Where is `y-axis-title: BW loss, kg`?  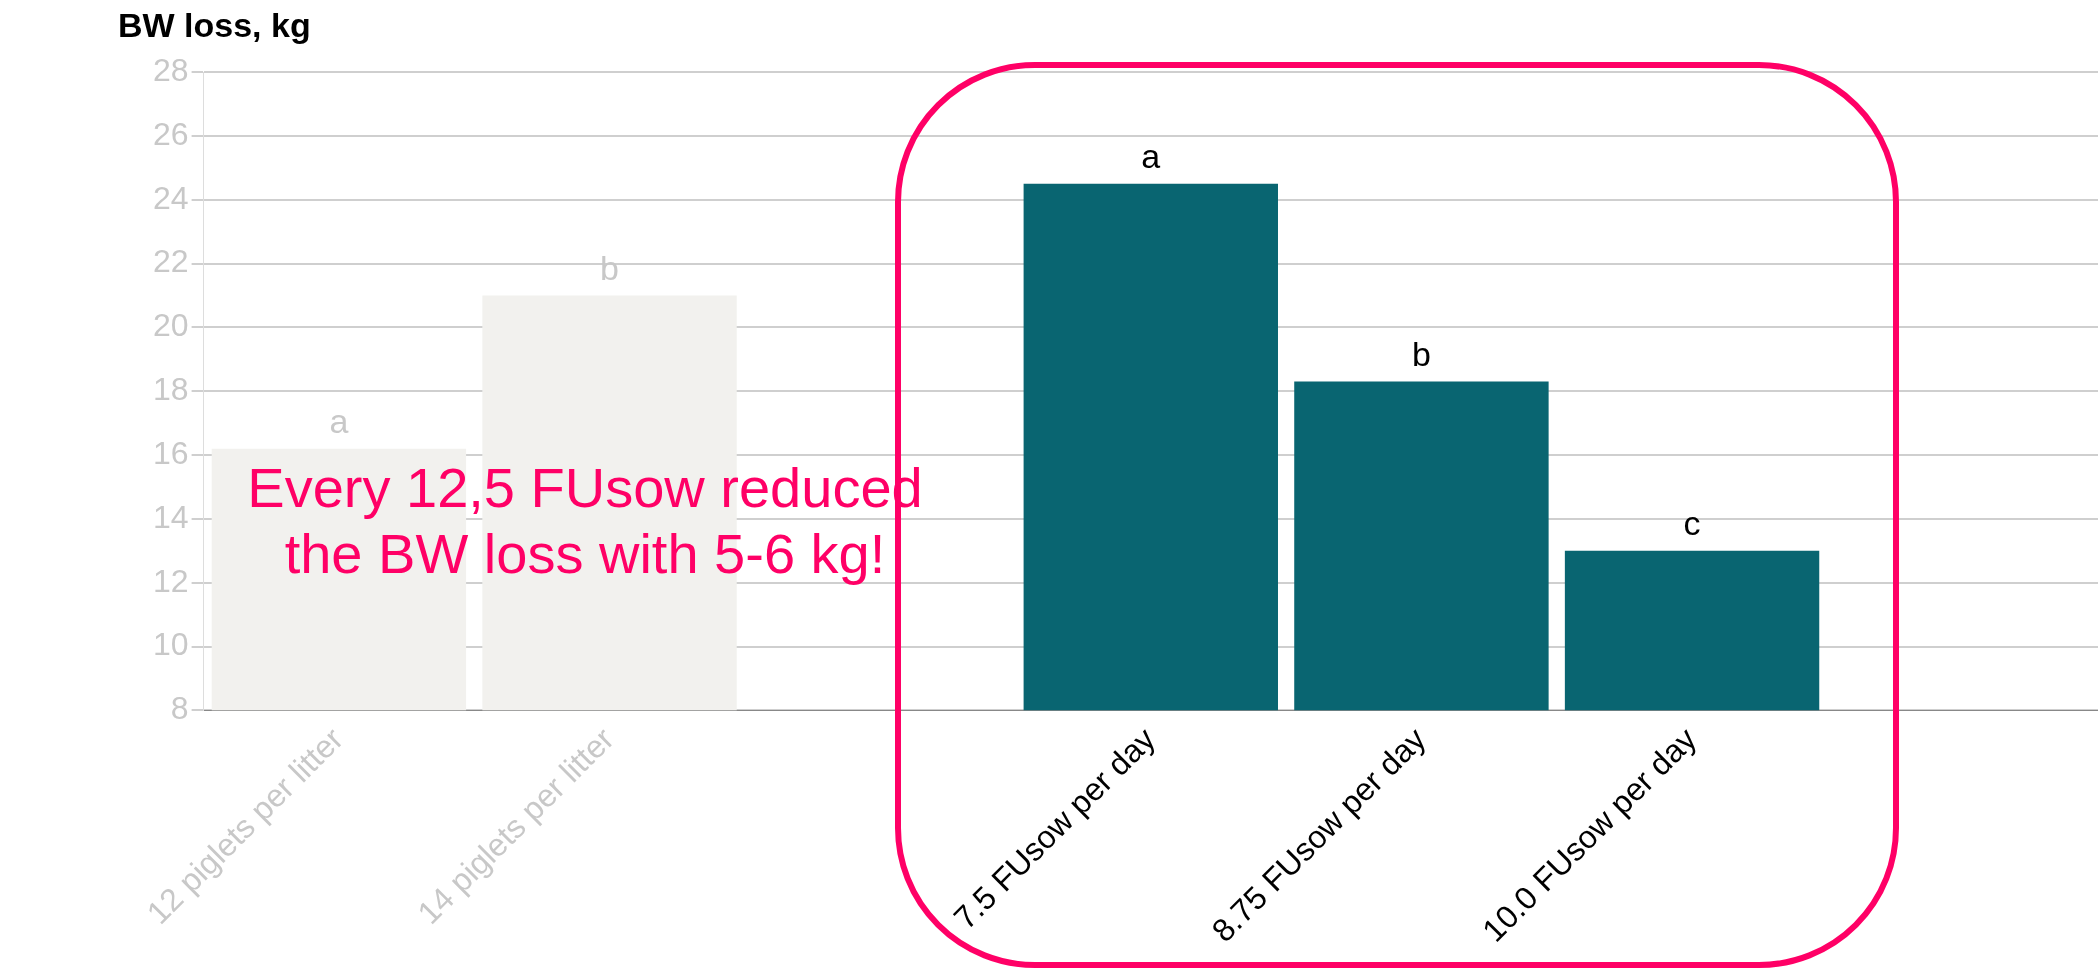
y-axis-title: BW loss, kg is located at coordinates (214, 25).